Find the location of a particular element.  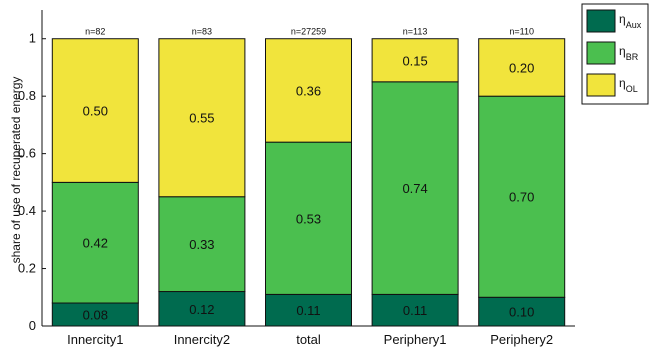

data-label: 0.53 is located at coordinates (308, 218).